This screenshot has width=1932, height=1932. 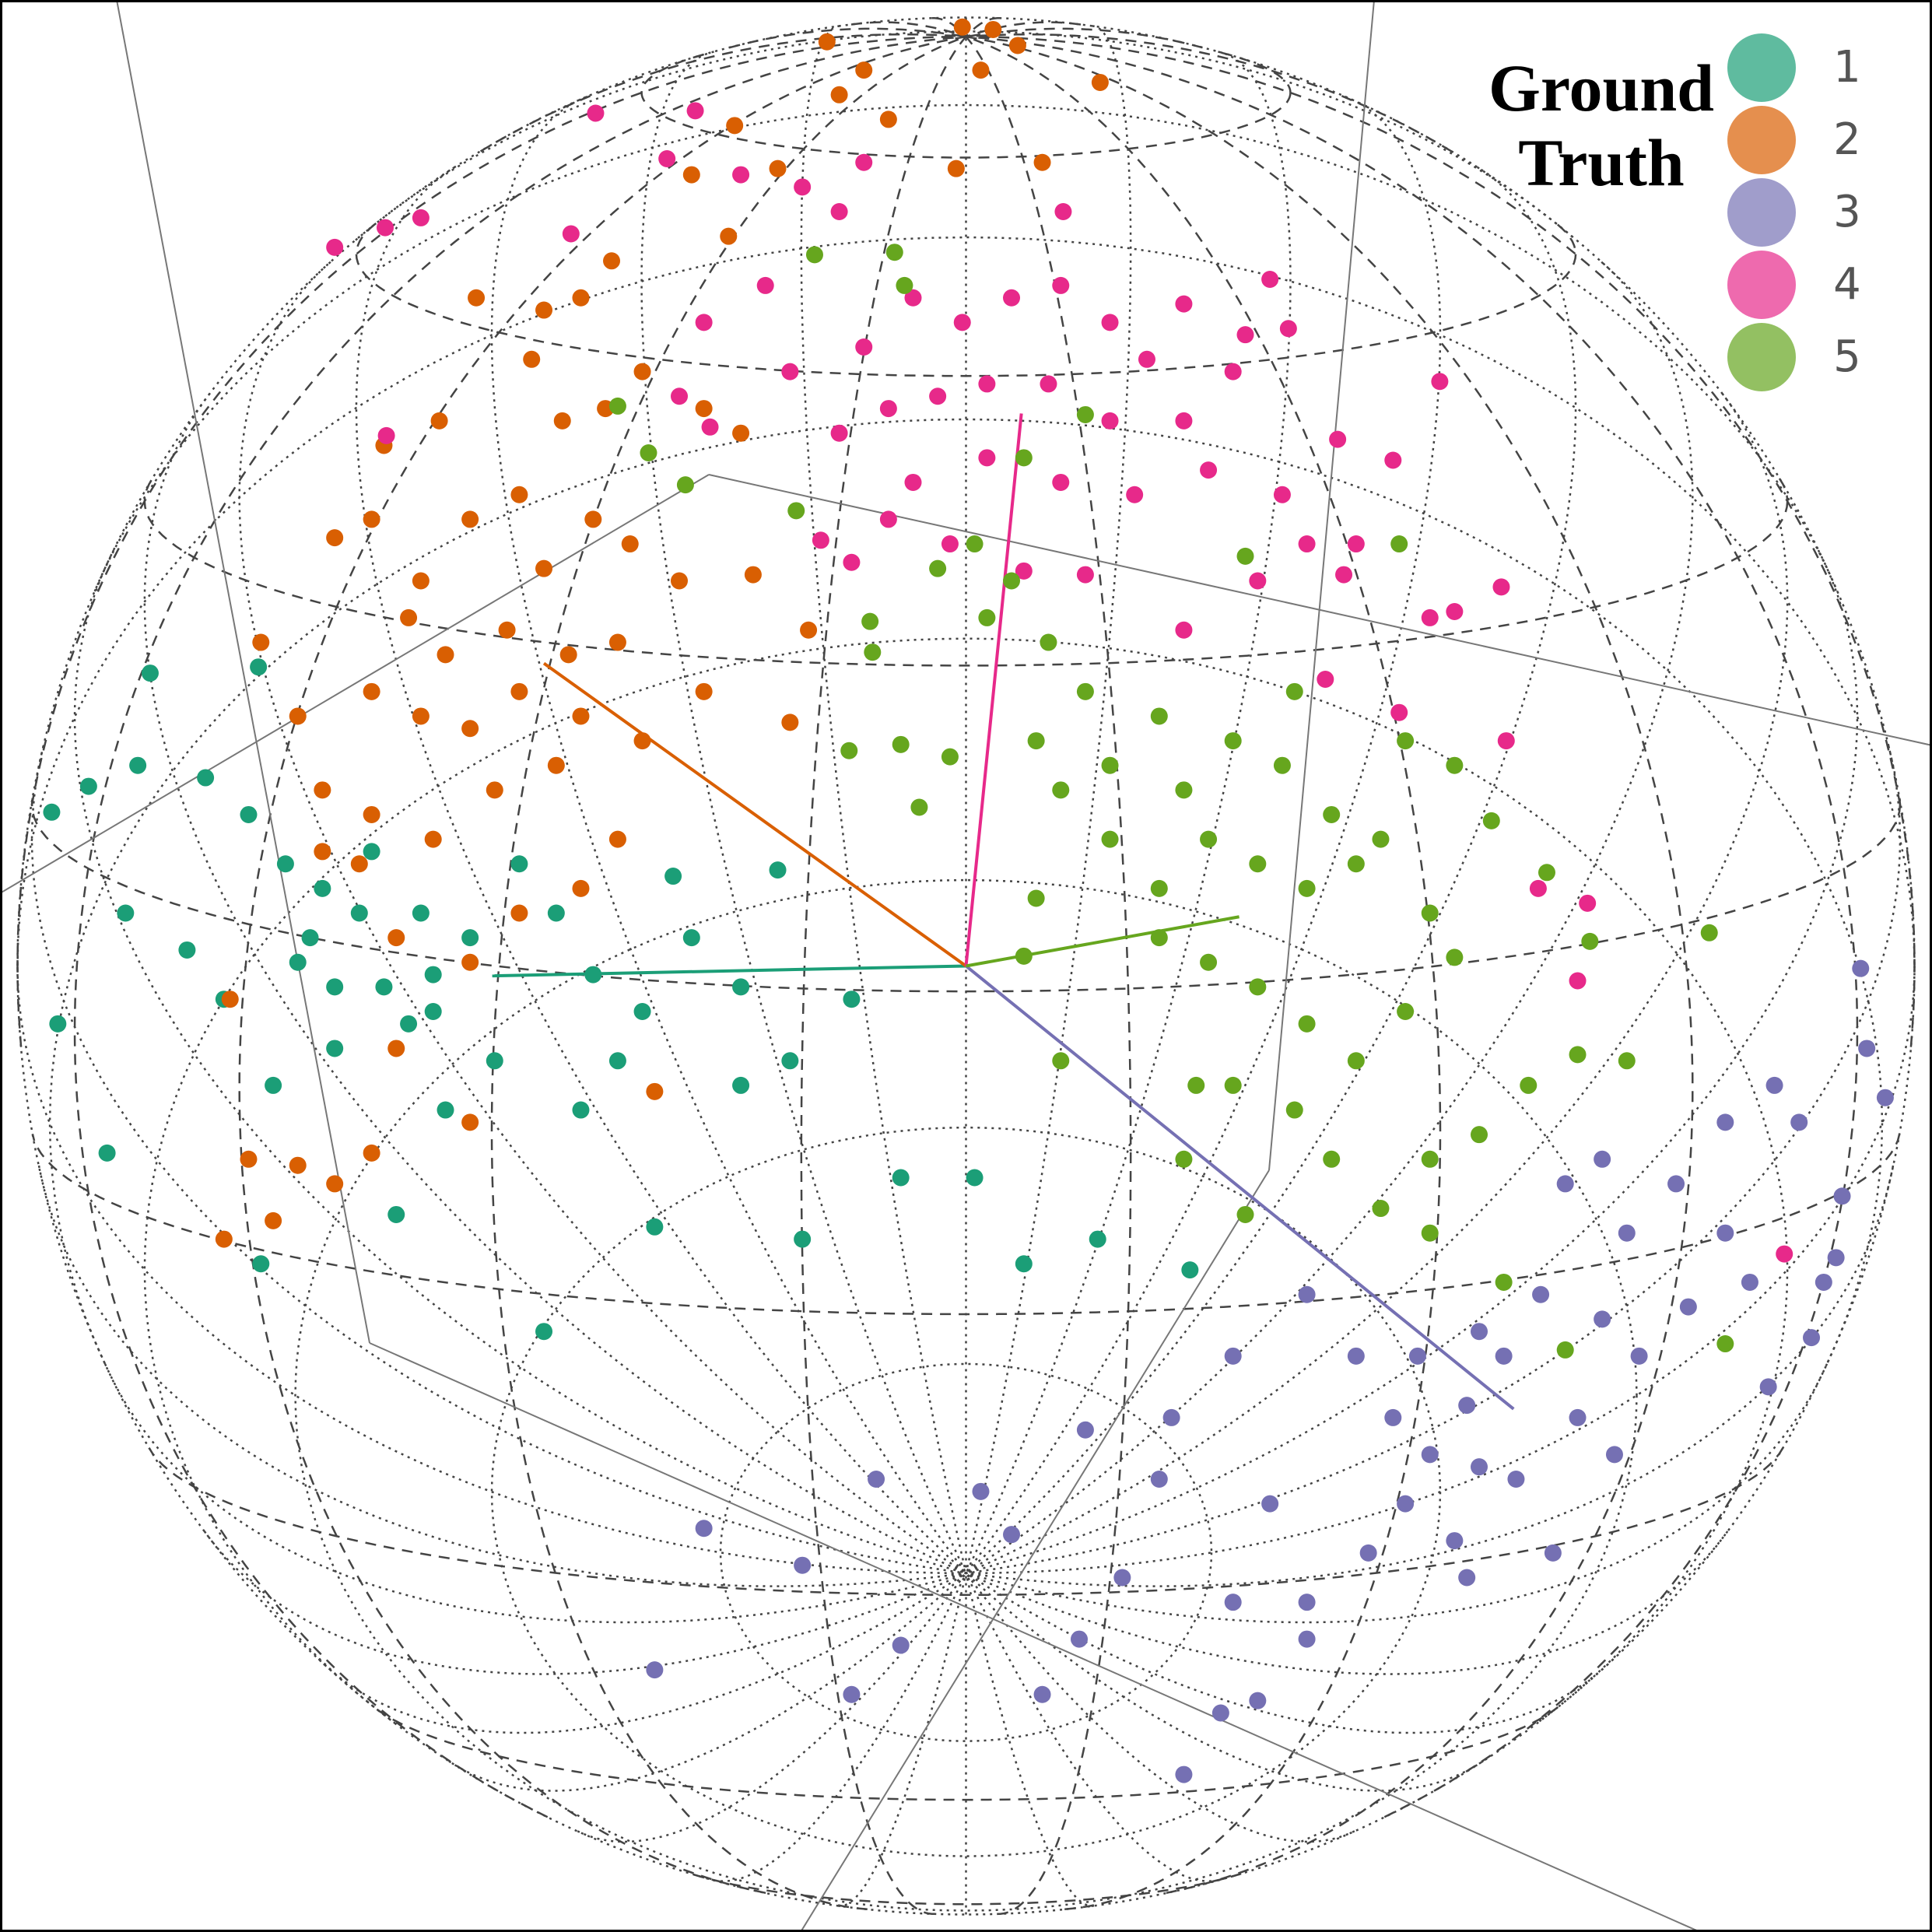 I want to click on legend-label: 3, so click(x=1847, y=212).